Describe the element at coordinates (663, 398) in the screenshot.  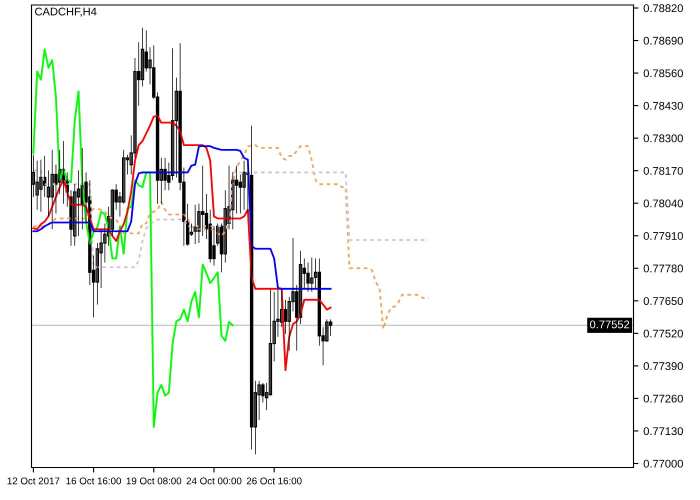
I see `y-tick-label: 0.77260` at that location.